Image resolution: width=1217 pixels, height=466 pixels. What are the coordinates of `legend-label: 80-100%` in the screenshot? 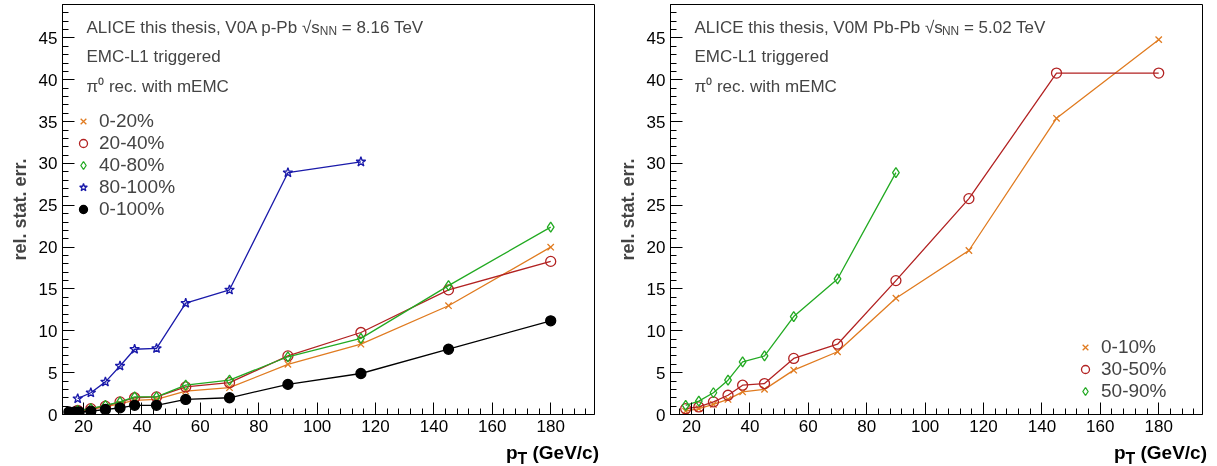 It's located at (137, 187).